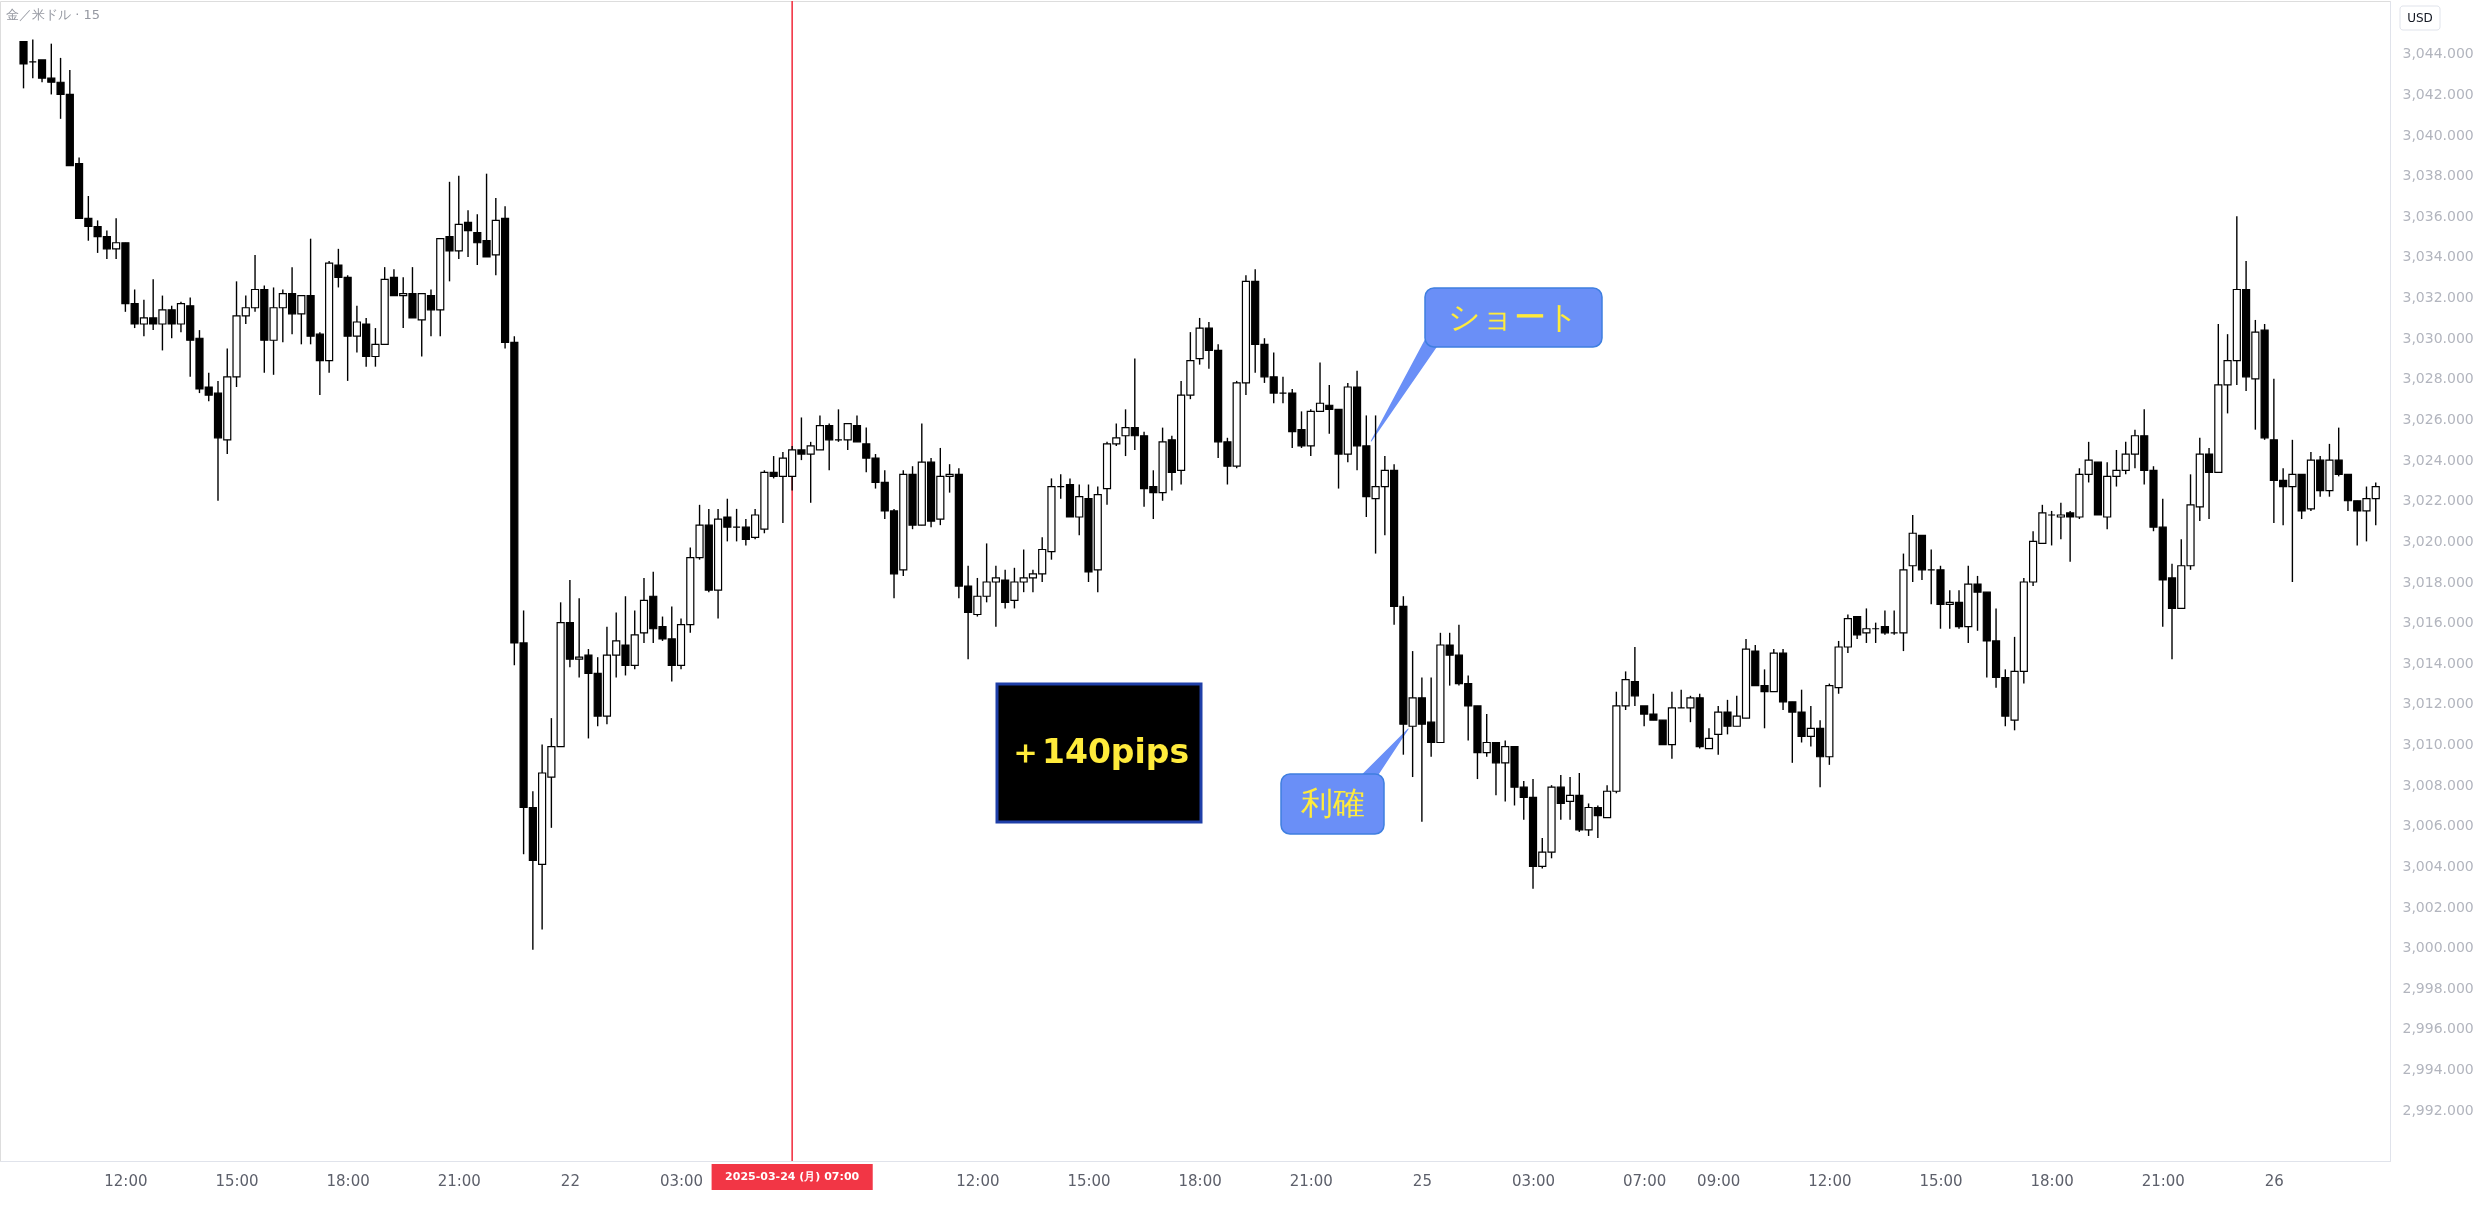 Image resolution: width=2475 pixels, height=1207 pixels. I want to click on x-tick-label: 26, so click(2274, 1180).